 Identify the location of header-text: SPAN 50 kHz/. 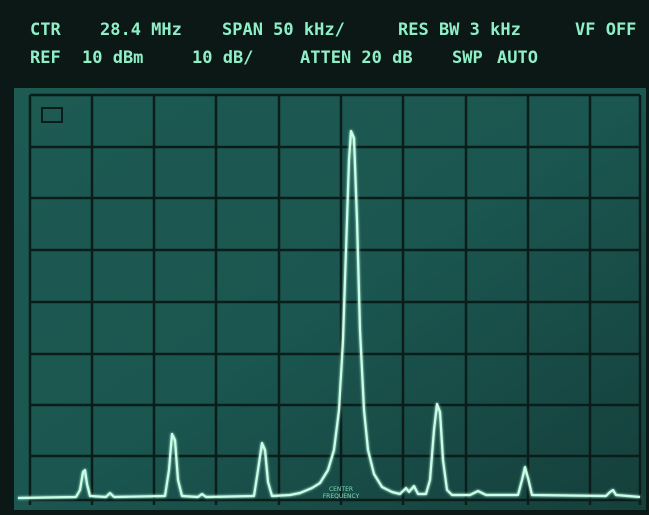
(283, 30).